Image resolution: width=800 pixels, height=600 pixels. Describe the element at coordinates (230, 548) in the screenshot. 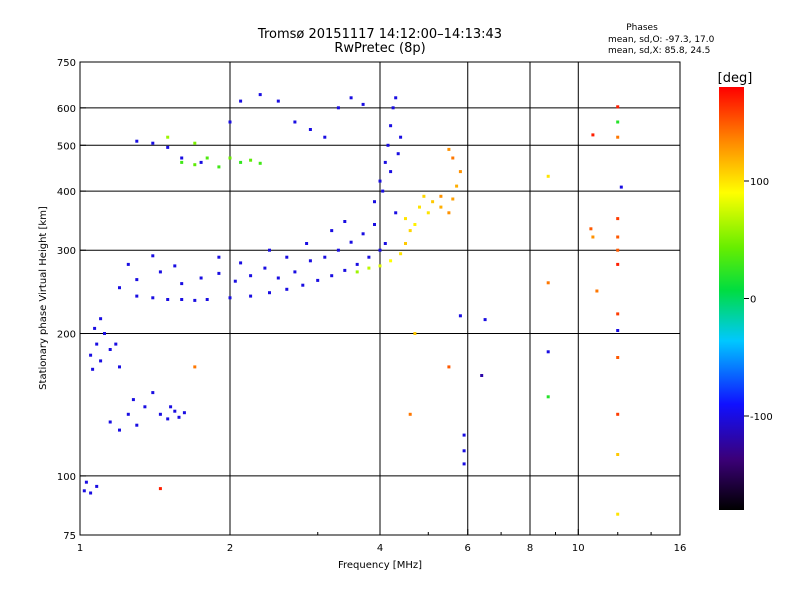

I see `x-tick-label: 2` at that location.